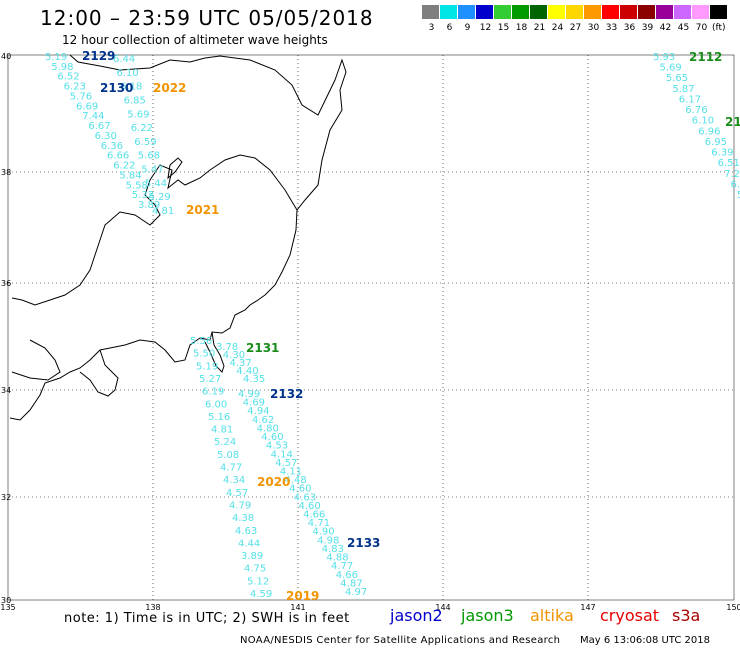  Describe the element at coordinates (286, 463) in the screenshot. I see `wave-height-value: 4.57` at that location.